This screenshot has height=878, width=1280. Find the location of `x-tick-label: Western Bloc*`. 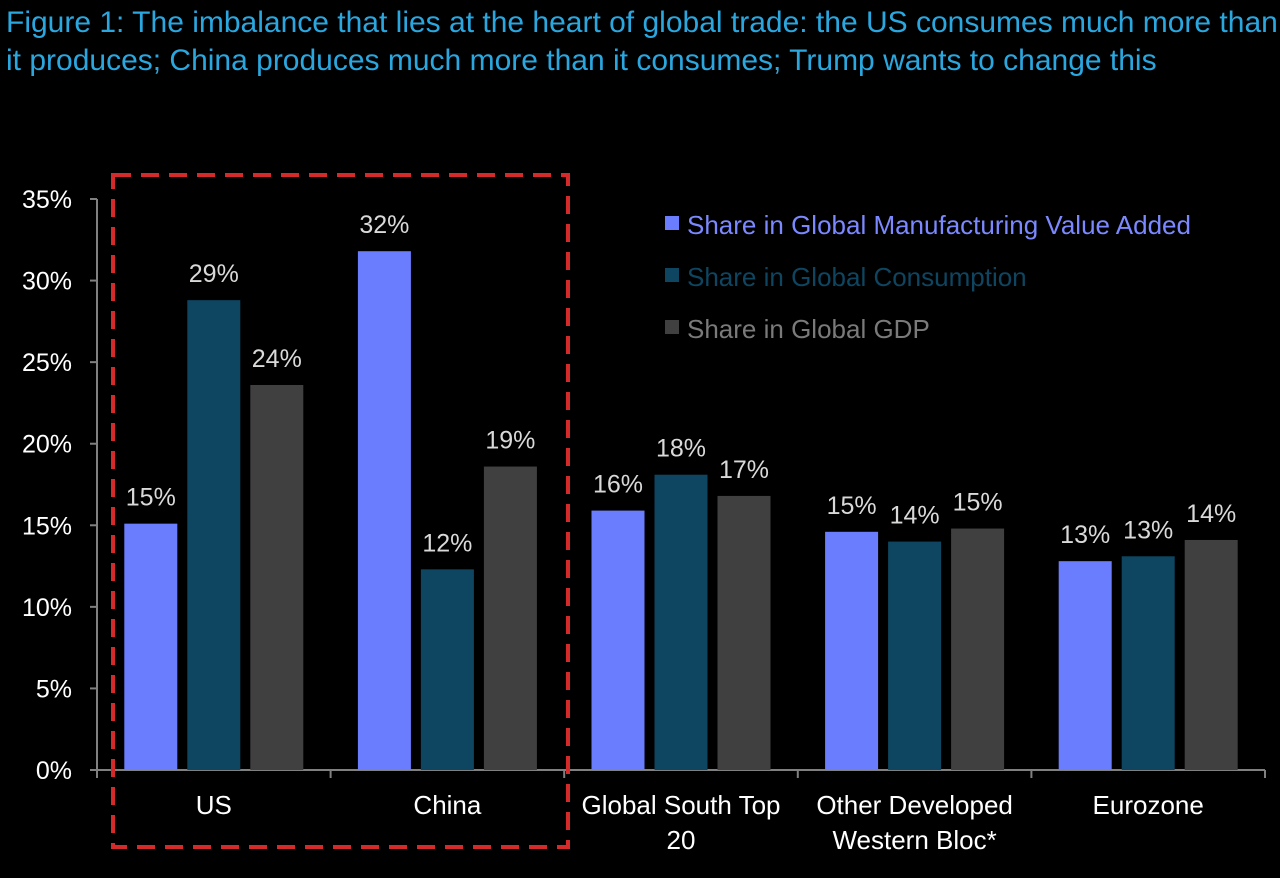

x-tick-label: Western Bloc* is located at coordinates (914, 840).